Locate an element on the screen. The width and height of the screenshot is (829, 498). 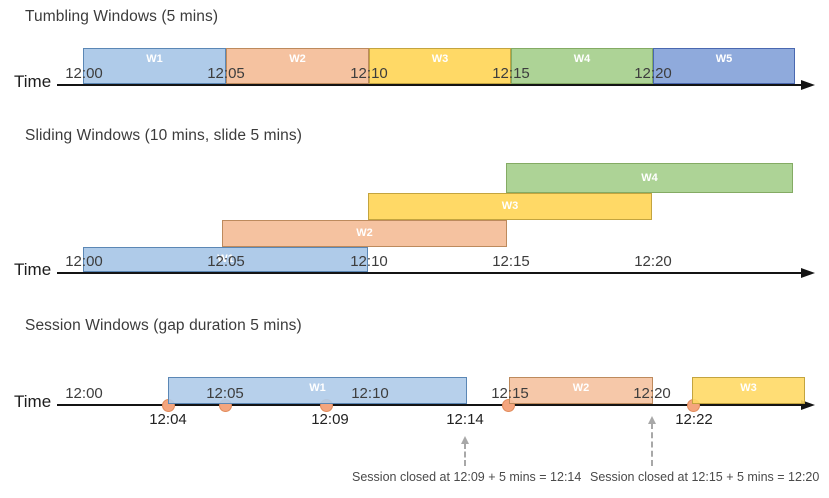
window-box-tumbling-w4 is located at coordinates (582, 66).